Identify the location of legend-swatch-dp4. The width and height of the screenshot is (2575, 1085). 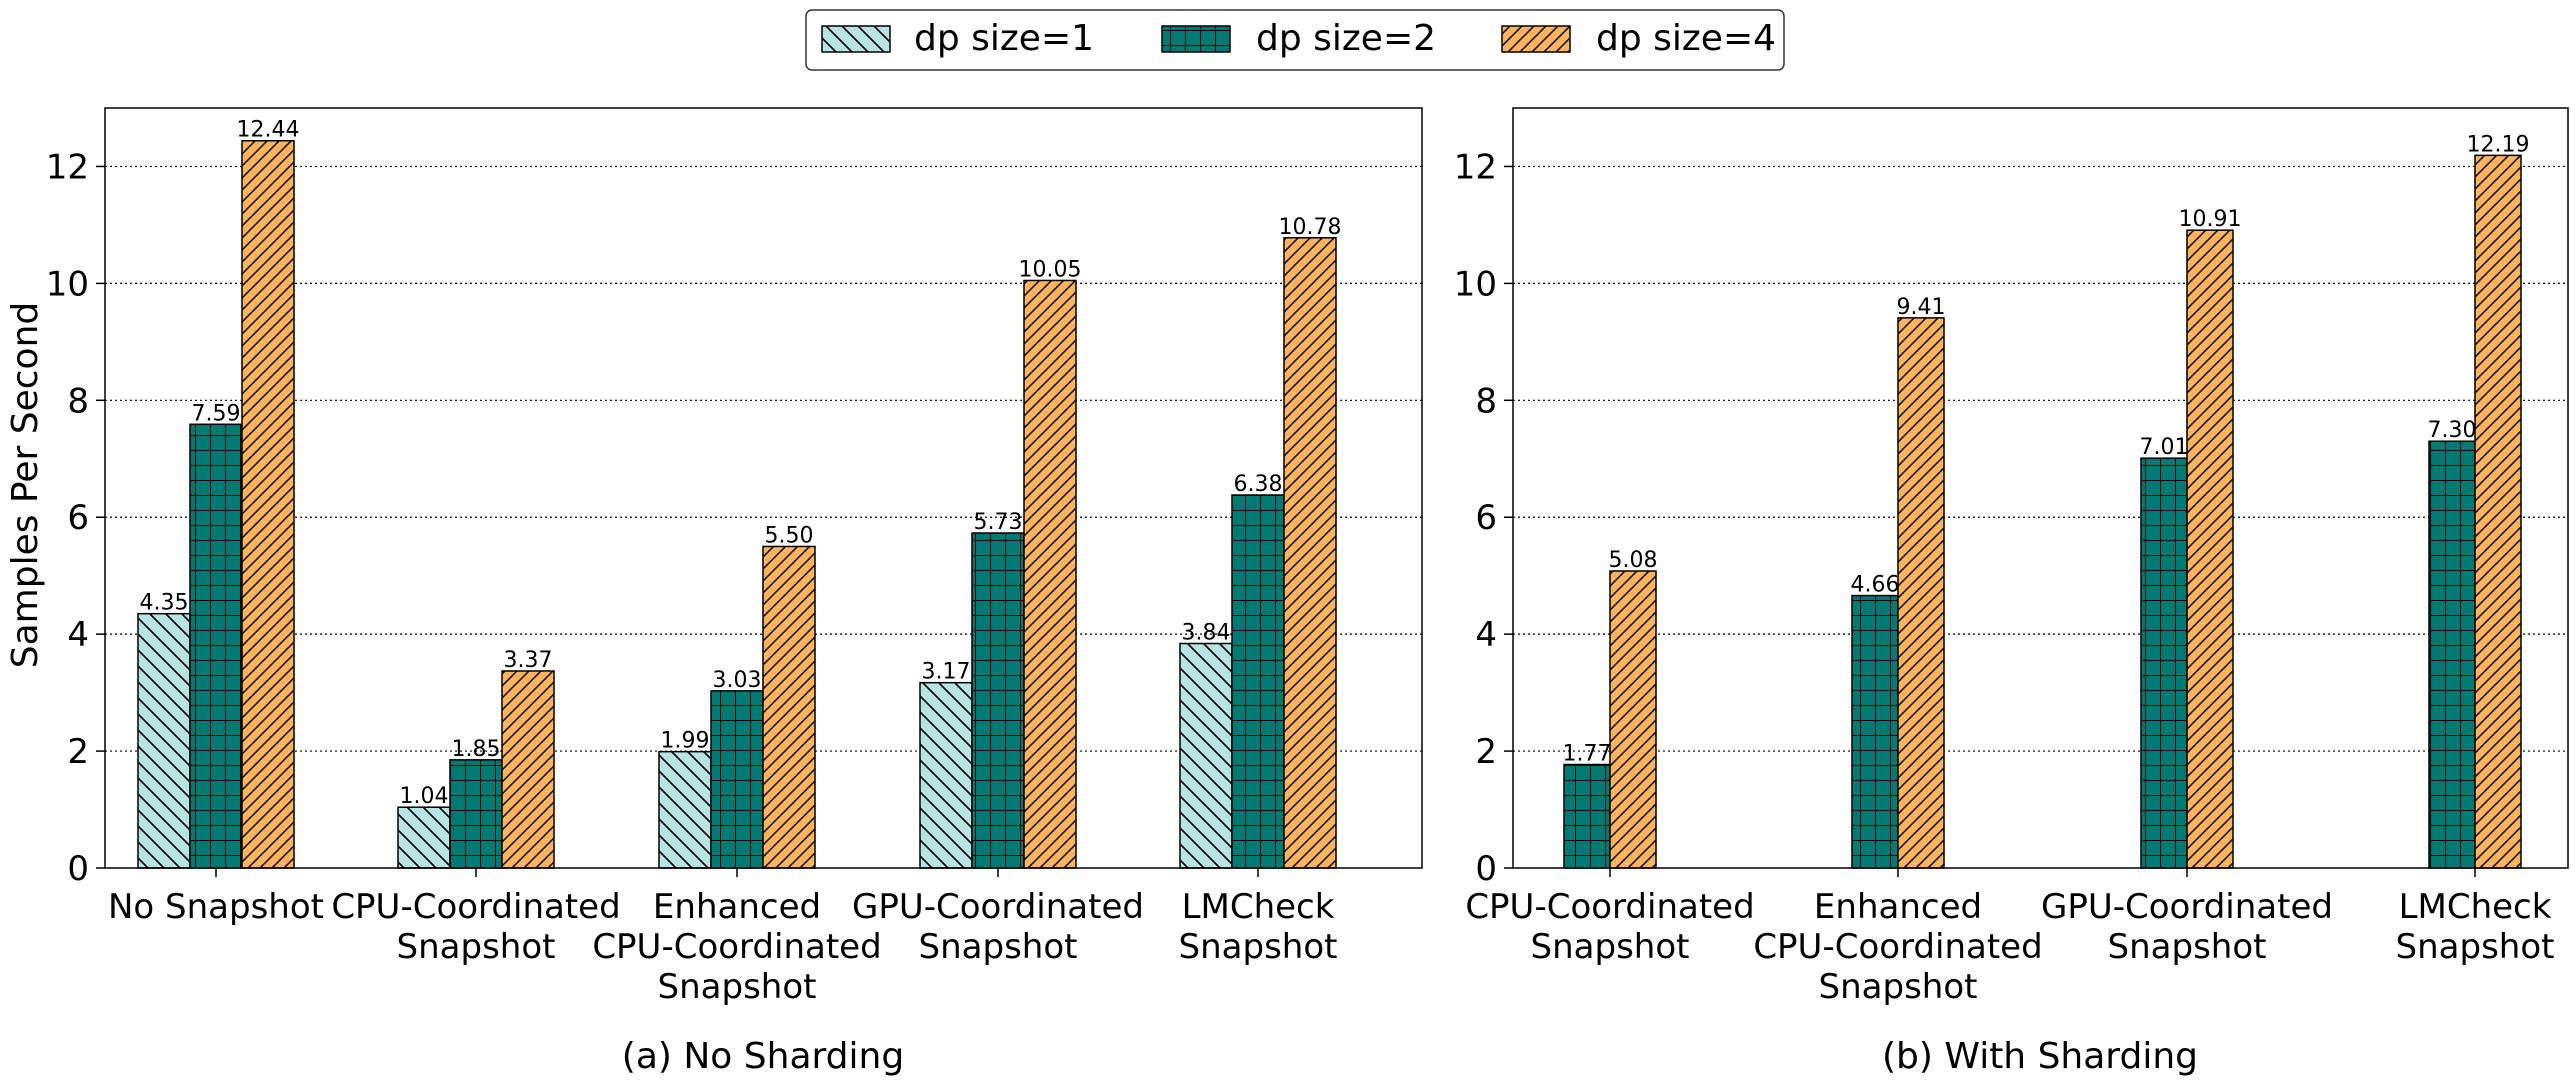
(1536, 39).